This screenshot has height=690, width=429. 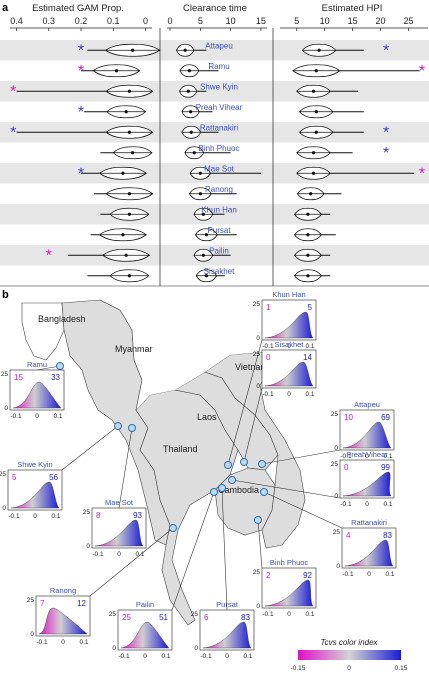 I want to click on site-label: Pursat, so click(x=219, y=230).